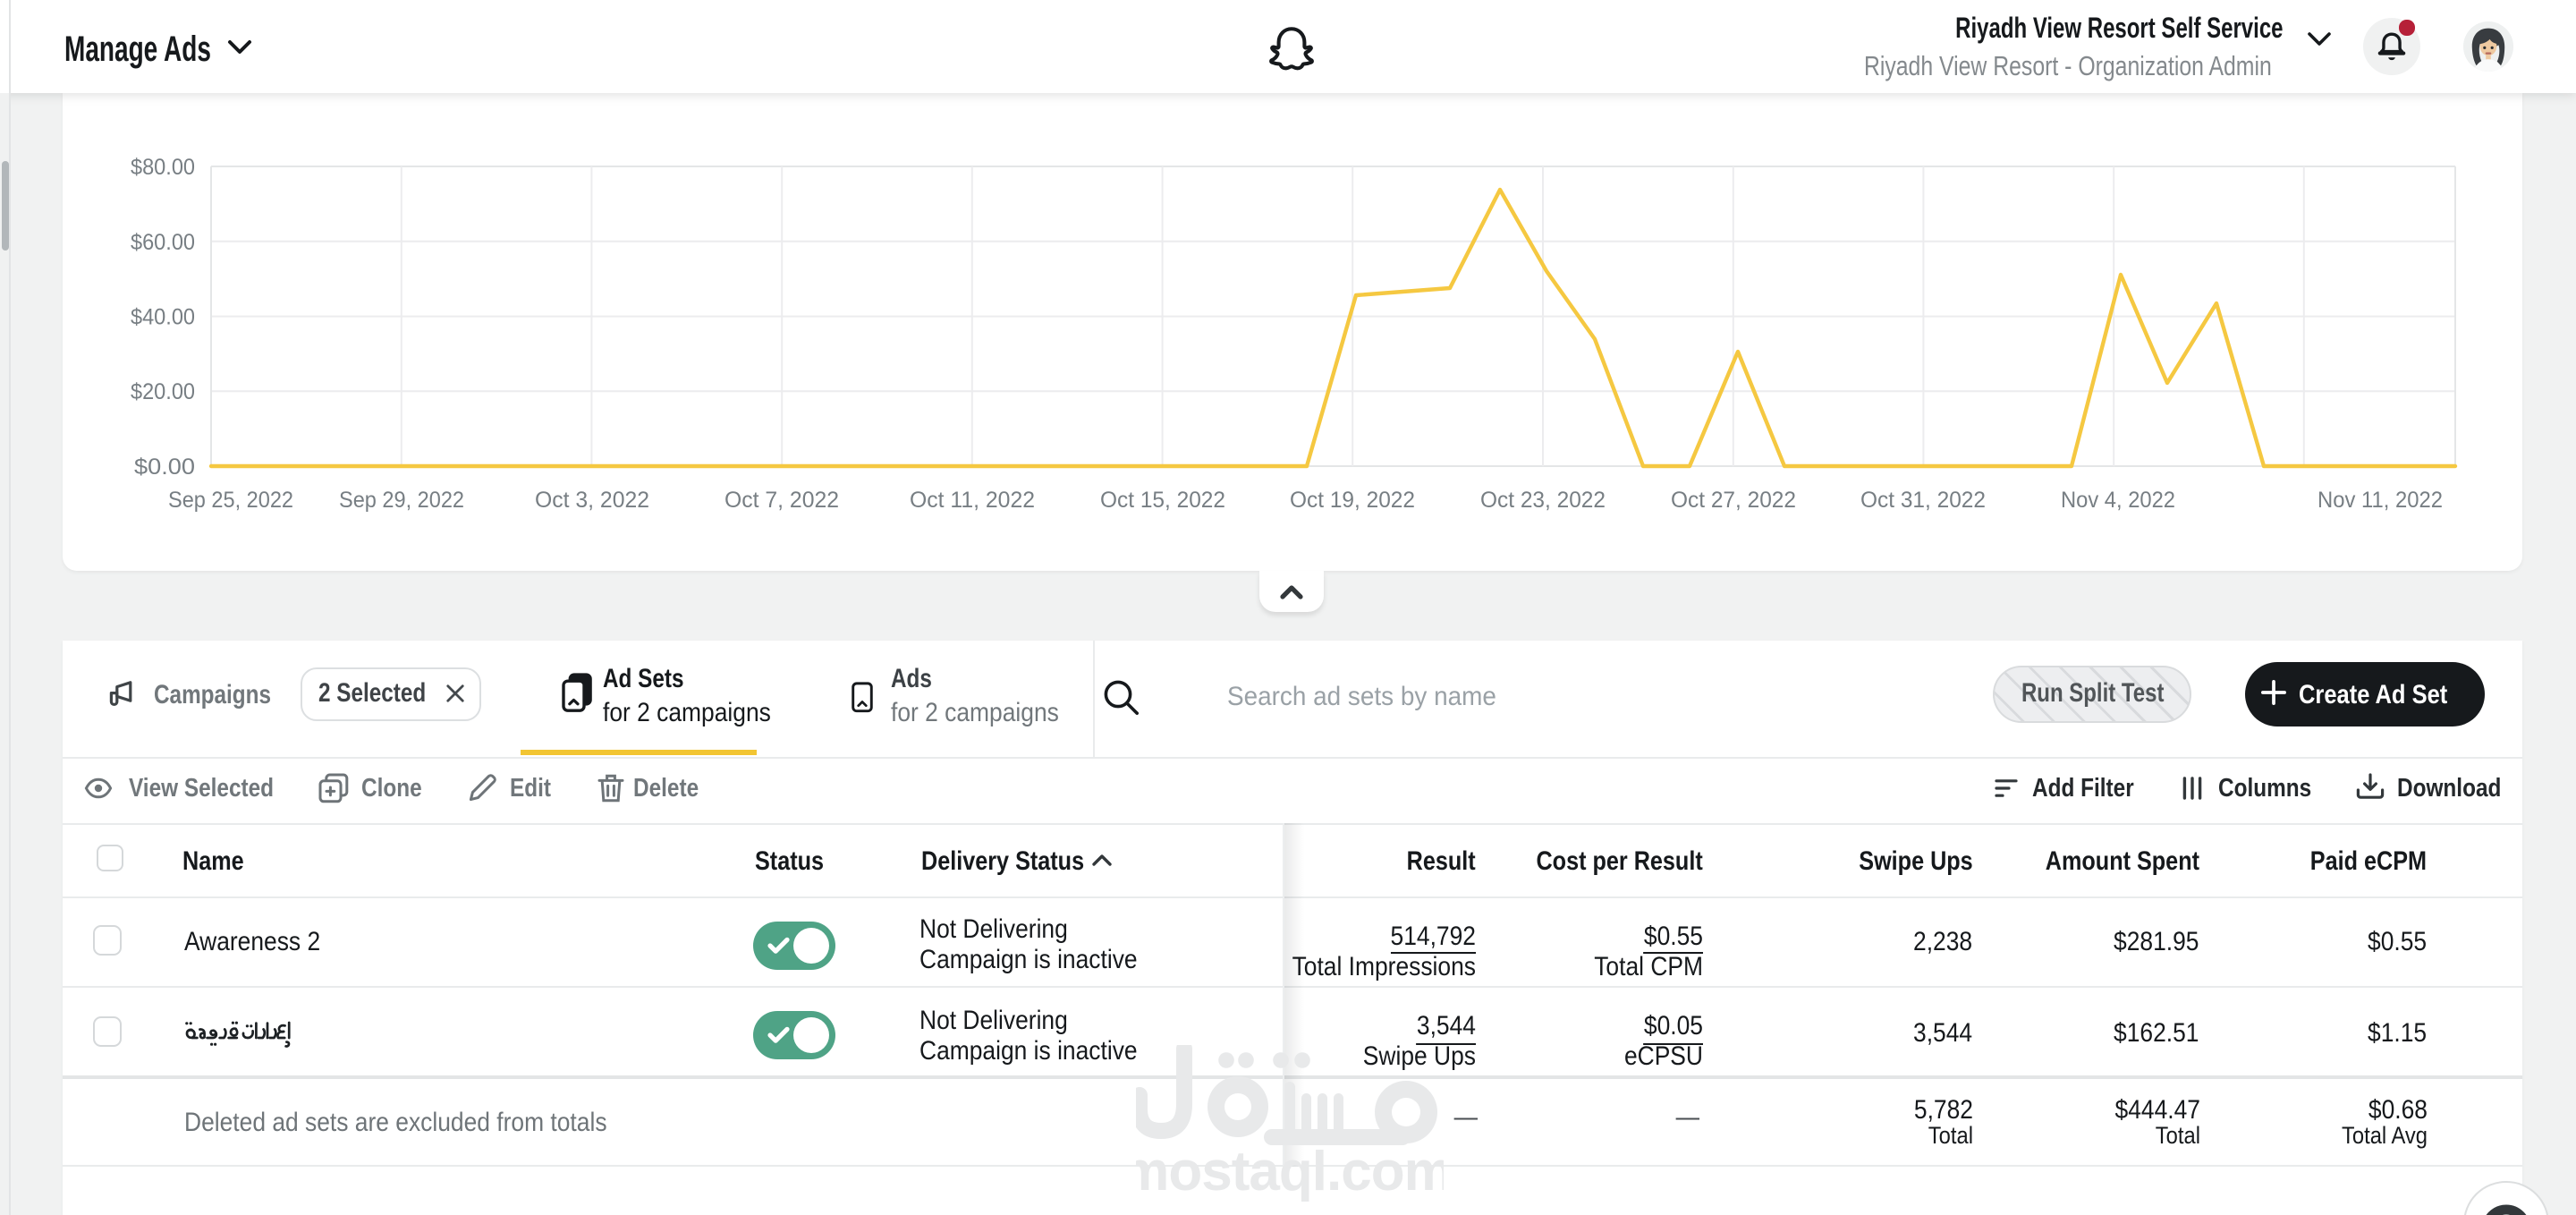 This screenshot has height=1215, width=2576. I want to click on svg-text: Nov 11, 2022, so click(2380, 501).